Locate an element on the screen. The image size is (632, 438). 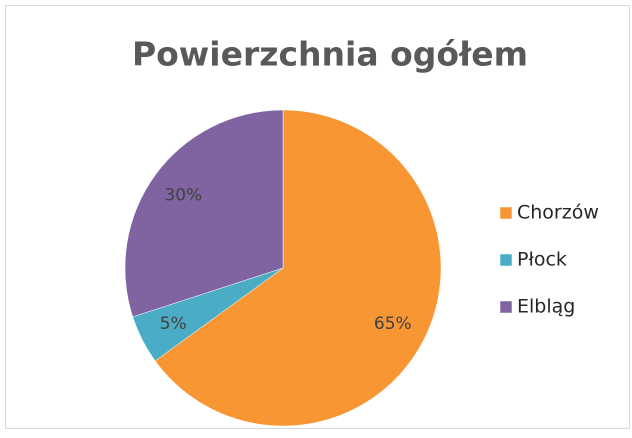
data-label: 30% is located at coordinates (183, 196).